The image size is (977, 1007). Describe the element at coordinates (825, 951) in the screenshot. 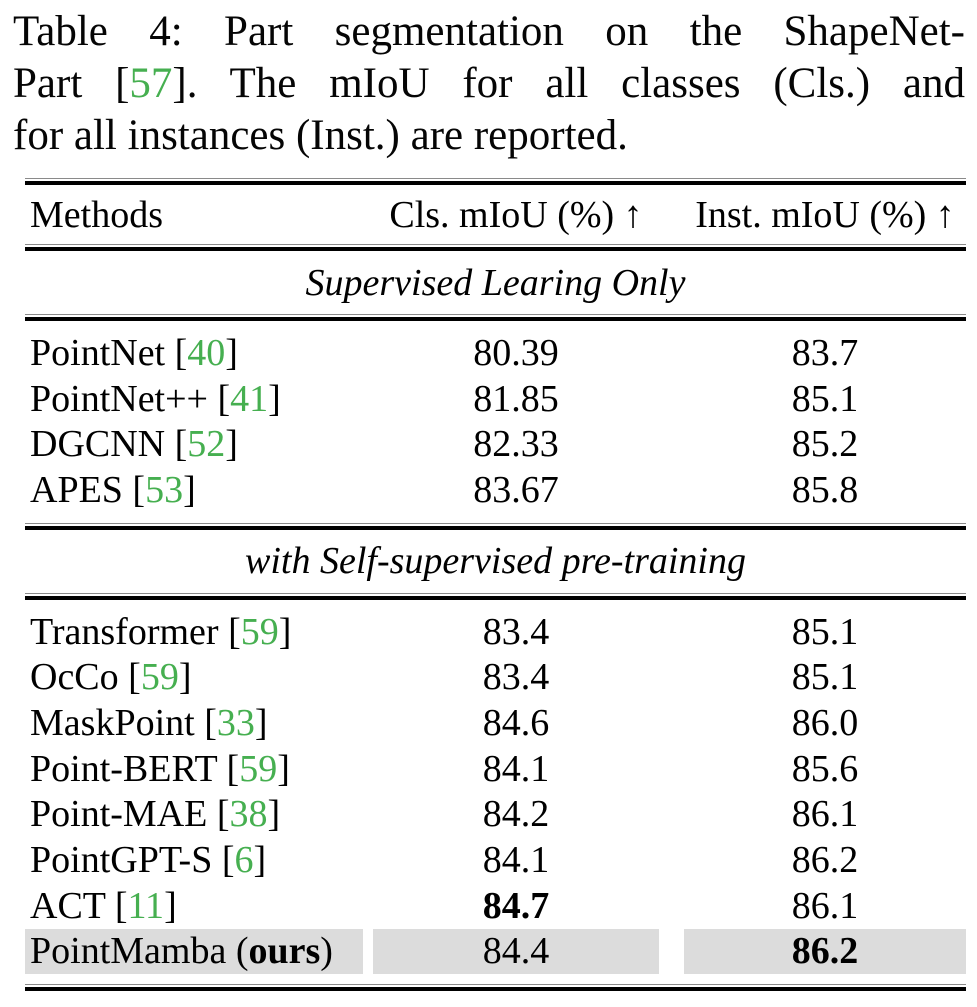

I see `inst-miou-value: 86.2` at that location.